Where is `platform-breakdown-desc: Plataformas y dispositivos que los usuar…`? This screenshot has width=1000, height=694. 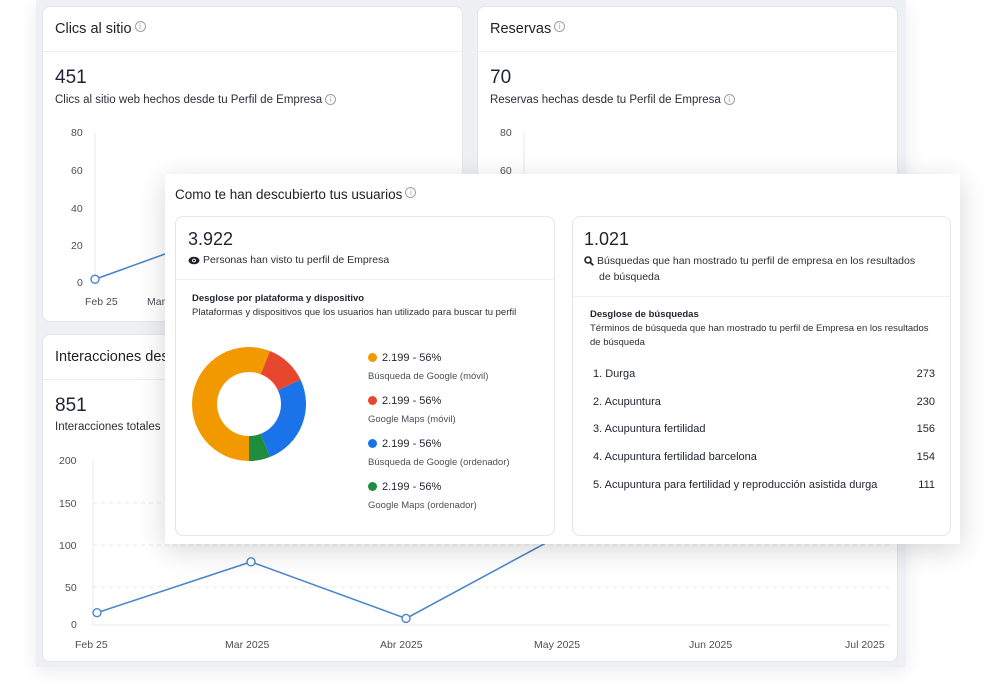
platform-breakdown-desc: Plataformas y dispositivos que los usuar… is located at coordinates (354, 312).